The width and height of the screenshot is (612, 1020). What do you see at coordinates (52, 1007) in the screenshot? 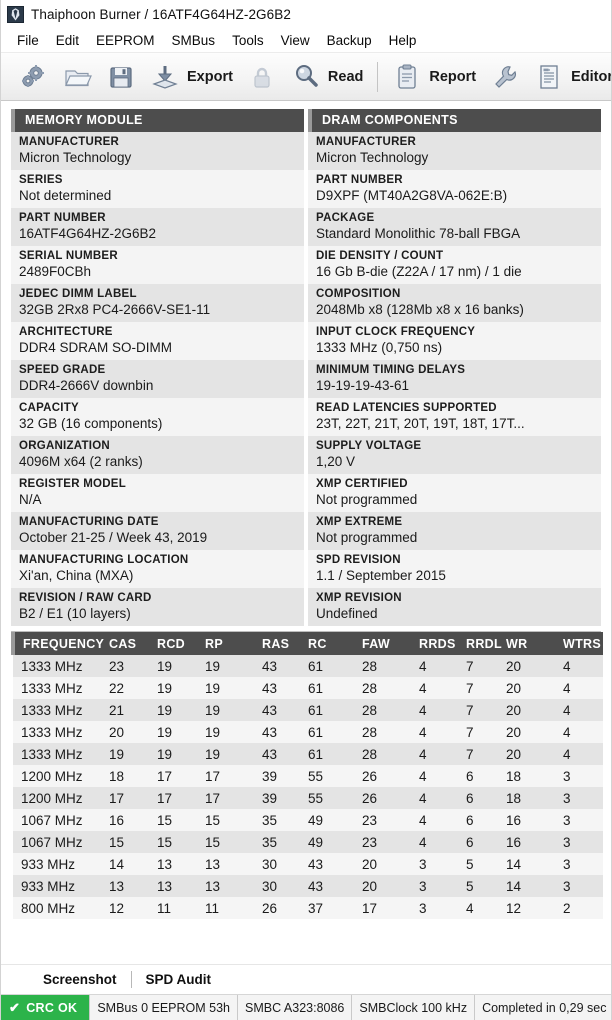
I see `status-crc-label: CRC OK` at bounding box center [52, 1007].